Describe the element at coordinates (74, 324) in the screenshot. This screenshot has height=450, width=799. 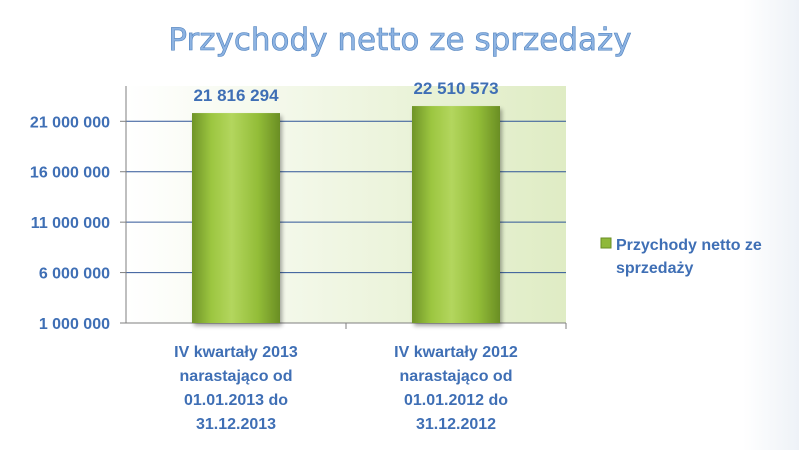
I see `y-tick-label: 1 000 000` at that location.